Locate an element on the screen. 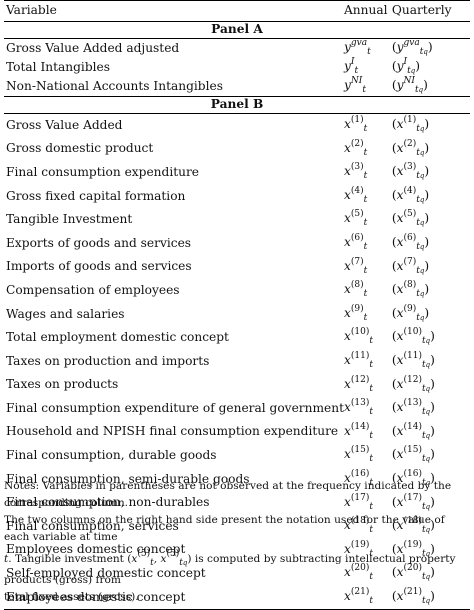 The image size is (474, 610). annual-notation: x(9)t is located at coordinates (355, 313).